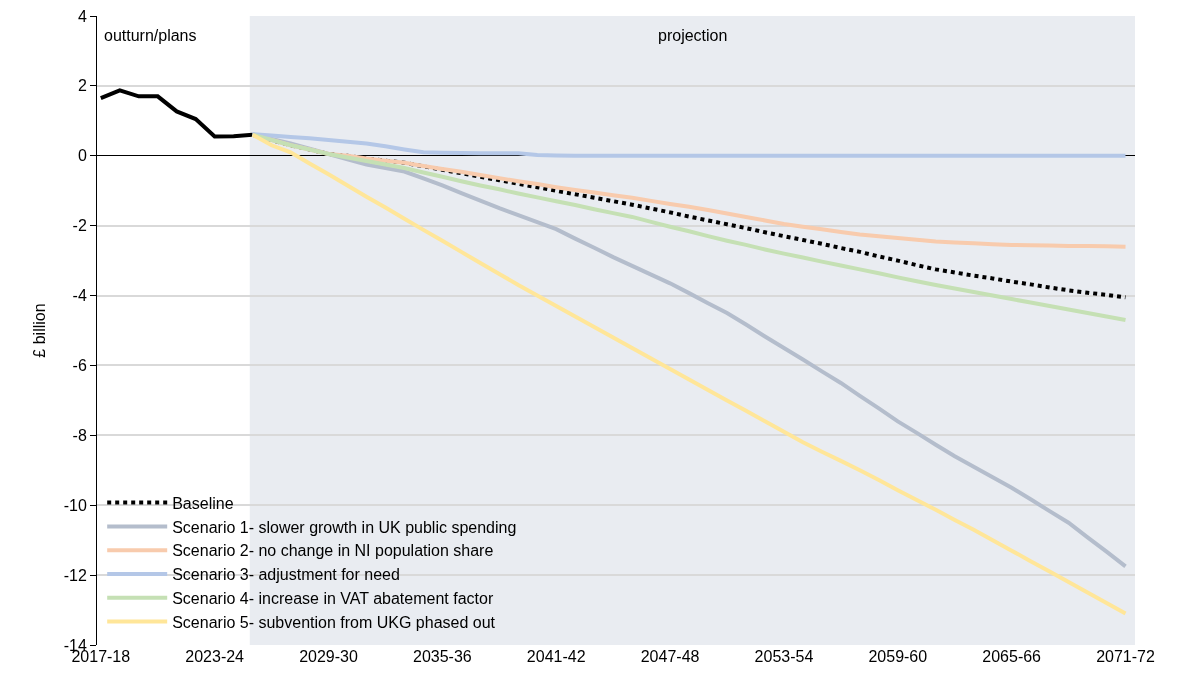 This screenshot has width=1180, height=687. I want to click on x-tick-label: 2029-30, so click(328, 656).